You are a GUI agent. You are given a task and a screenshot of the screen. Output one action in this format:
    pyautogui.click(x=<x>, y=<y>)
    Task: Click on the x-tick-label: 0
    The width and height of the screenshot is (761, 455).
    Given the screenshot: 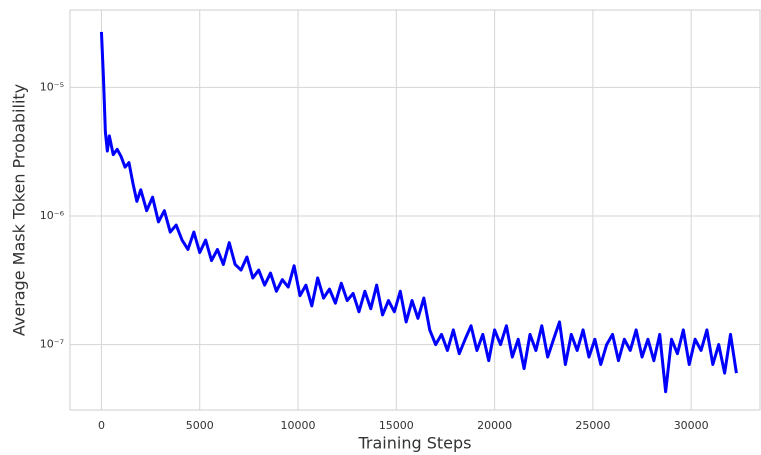 What is the action you would take?
    pyautogui.click(x=101, y=425)
    